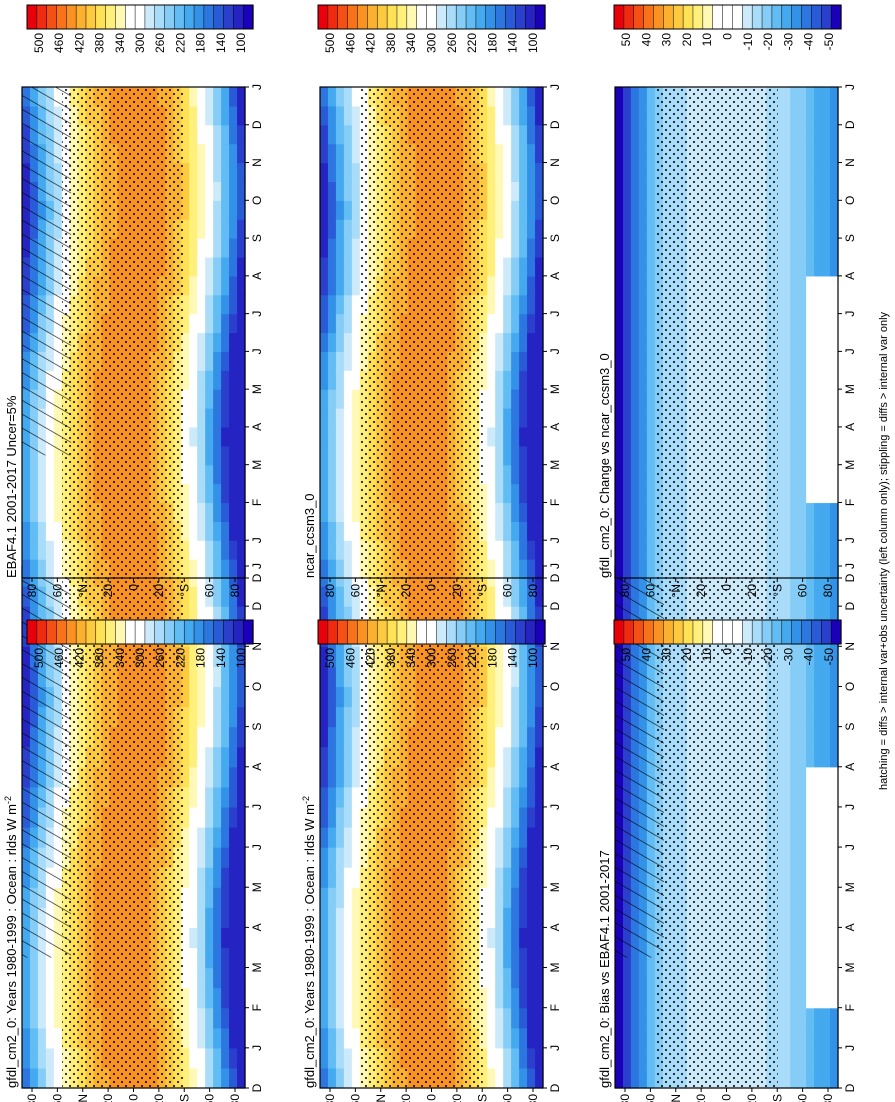 This screenshot has height=1102, width=895. I want to click on month-tick-label: D, so click(257, 124).